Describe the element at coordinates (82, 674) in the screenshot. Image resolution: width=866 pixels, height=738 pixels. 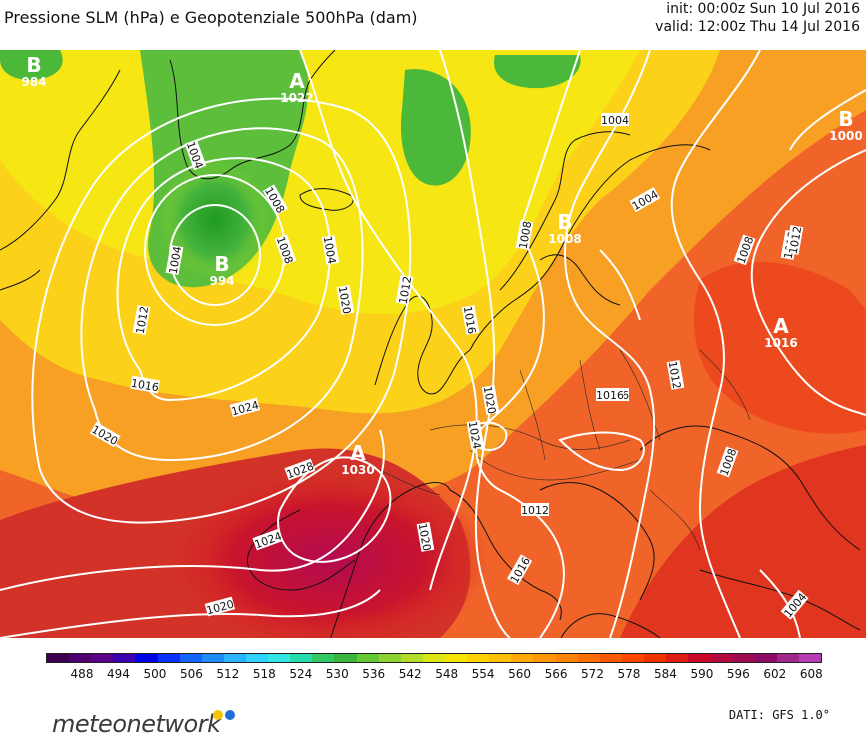
I see `colorbar-tick-label: 488` at that location.